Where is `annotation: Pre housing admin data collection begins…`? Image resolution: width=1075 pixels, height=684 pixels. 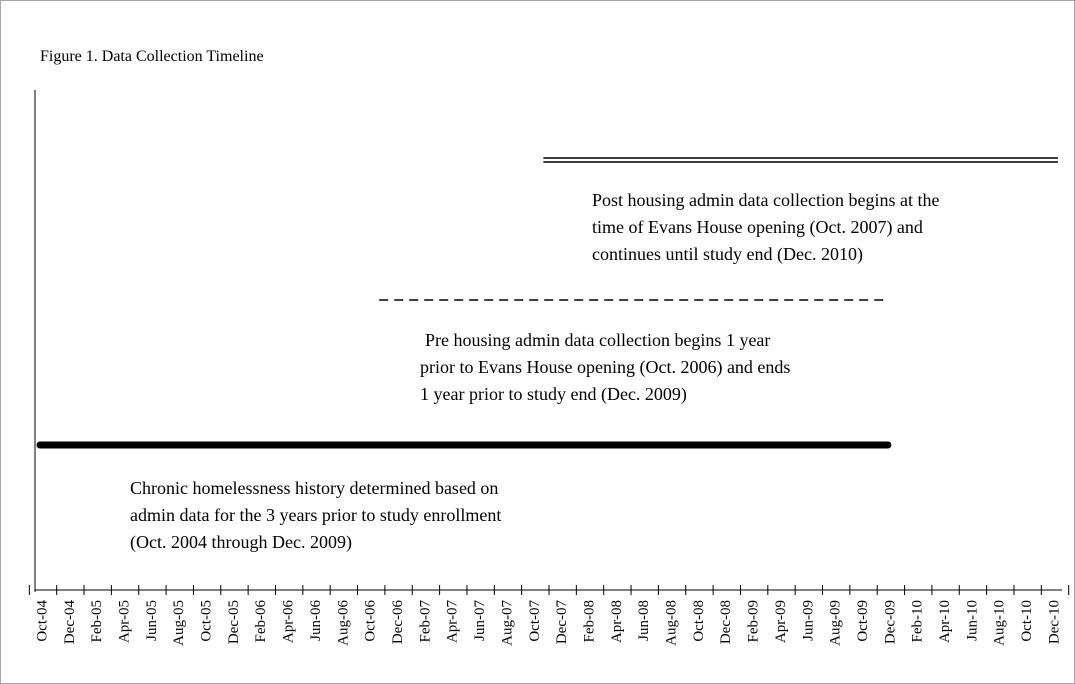
annotation: Pre housing admin data collection begins… is located at coordinates (597, 340).